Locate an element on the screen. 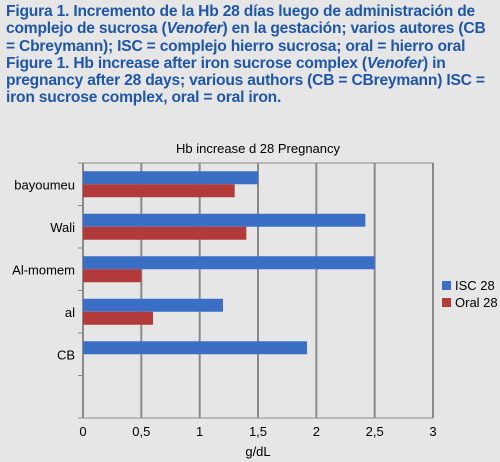  legend-label: Oral 28 is located at coordinates (476, 302).